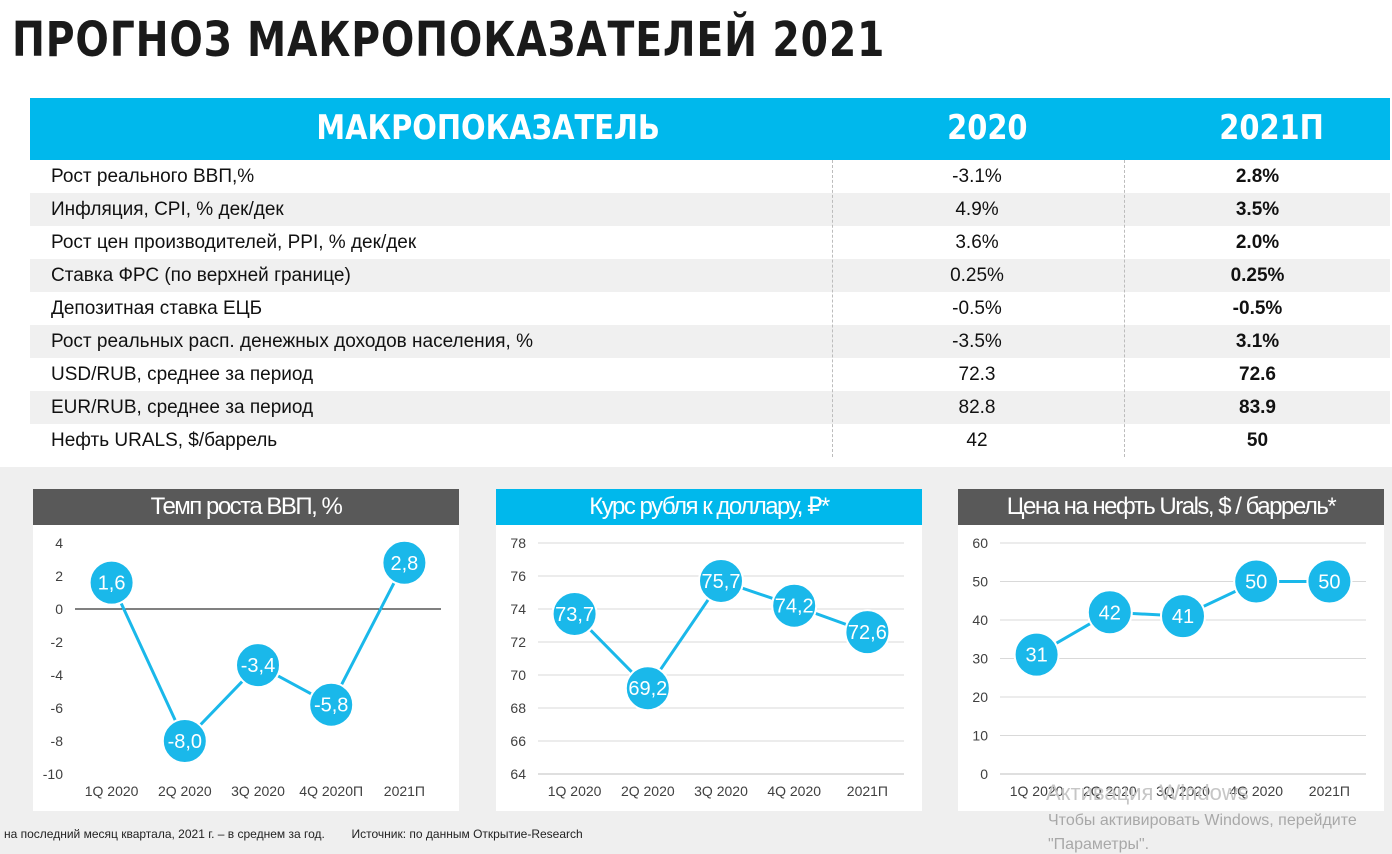 Image resolution: width=1392 pixels, height=854 pixels. What do you see at coordinates (449, 40) in the screenshot?
I see `page-title: ПРОГНОЗ МАКРОПОКАЗАТЕЛЕЙ 2021` at bounding box center [449, 40].